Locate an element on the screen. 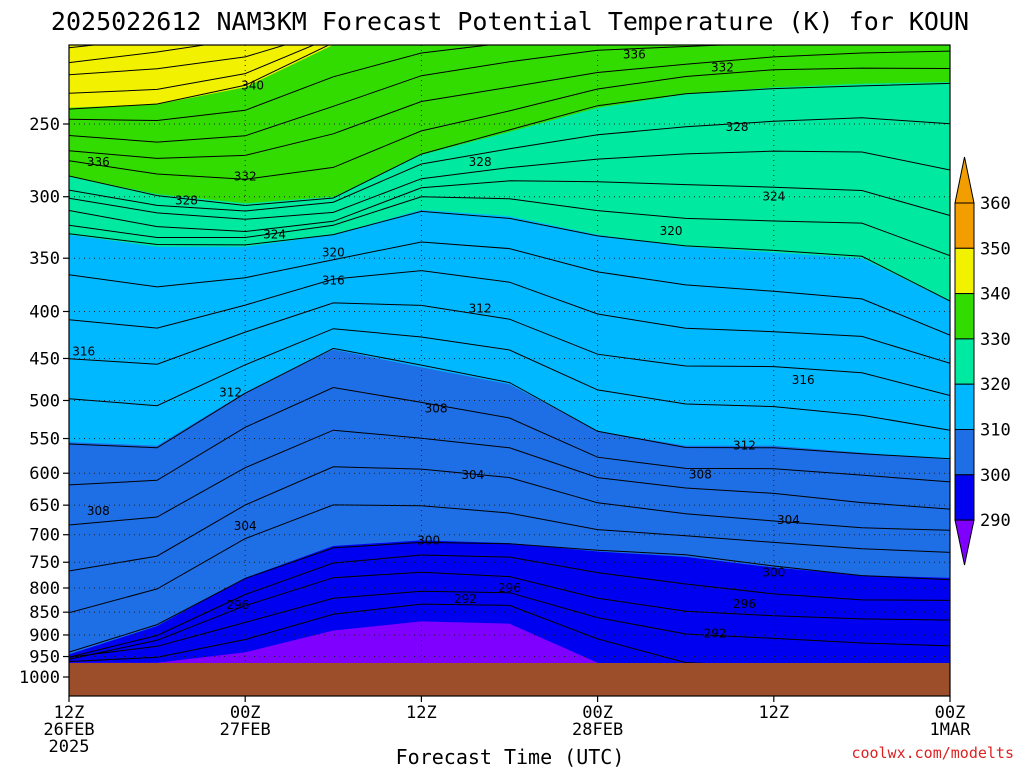  y-tick-label: 800 is located at coordinates (44, 589).